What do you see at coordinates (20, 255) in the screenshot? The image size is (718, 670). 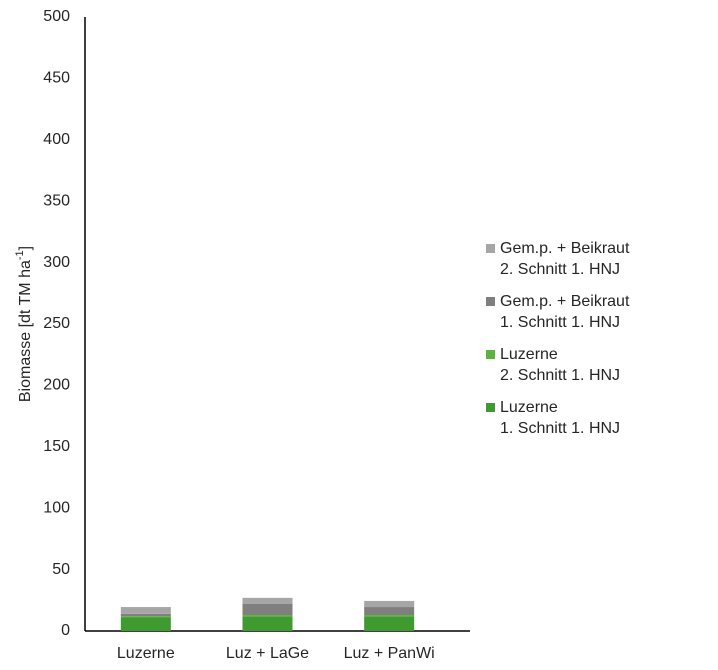 I see `y-label-sup: -1` at bounding box center [20, 255].